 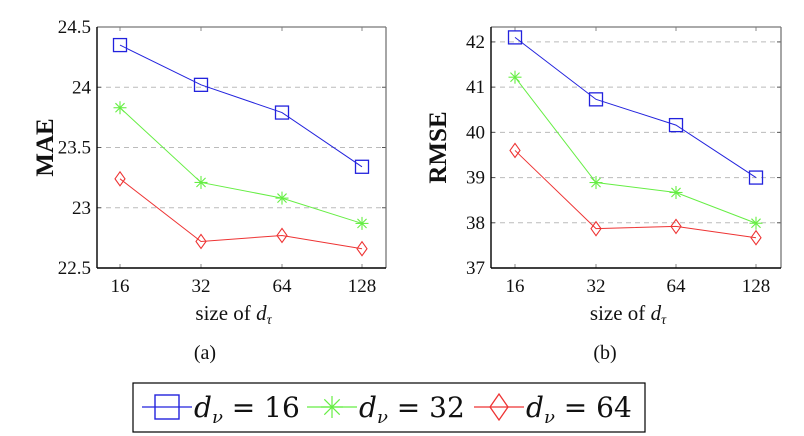 I want to click on legend-entry-3: dν = 64, so click(x=553, y=409).